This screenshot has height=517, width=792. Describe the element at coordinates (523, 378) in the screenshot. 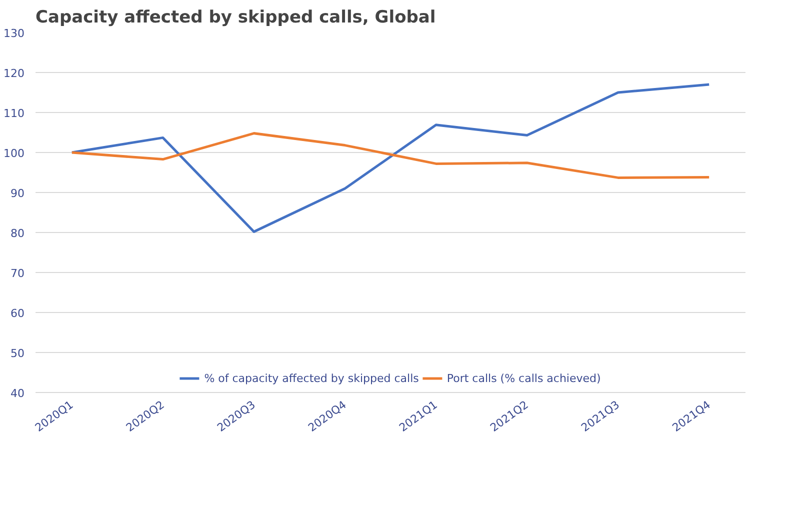

I see `legend-label: Port calls (% calls achieved)` at that location.